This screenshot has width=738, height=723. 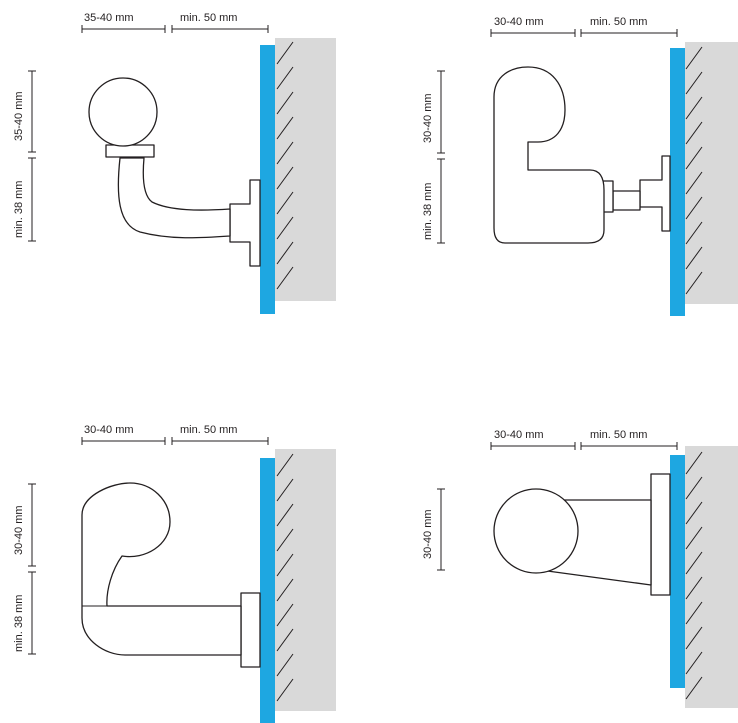 I want to click on ball-collar, so click(x=130, y=151).